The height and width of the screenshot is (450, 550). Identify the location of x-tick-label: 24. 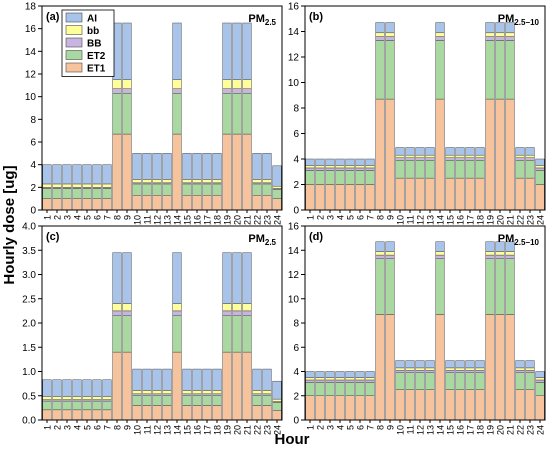
(541, 430).